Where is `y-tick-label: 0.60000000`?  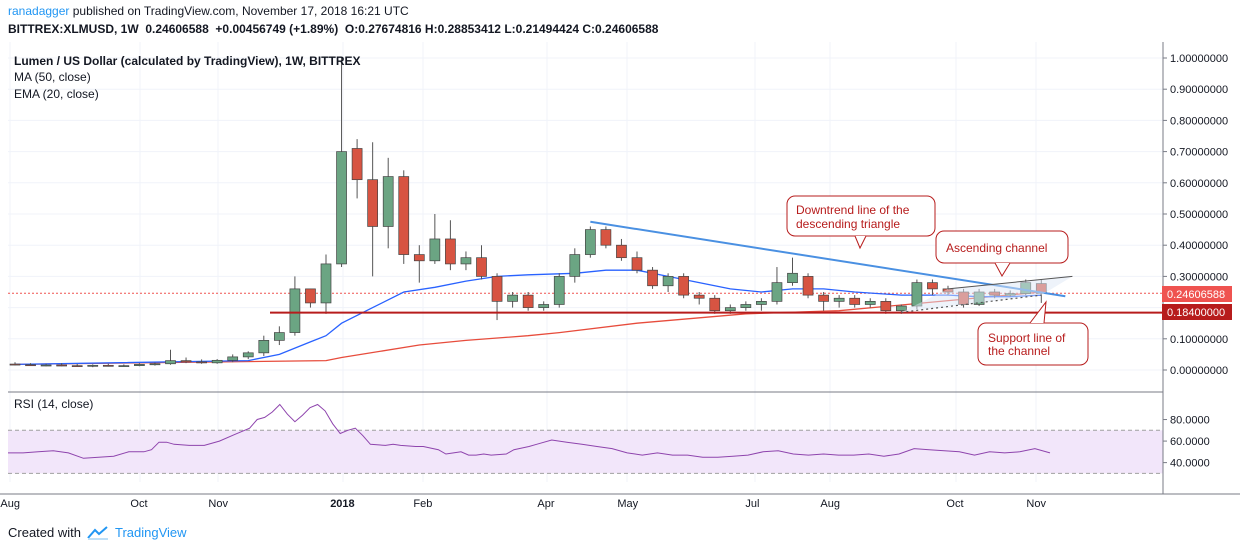
y-tick-label: 0.60000000 is located at coordinates (1199, 184).